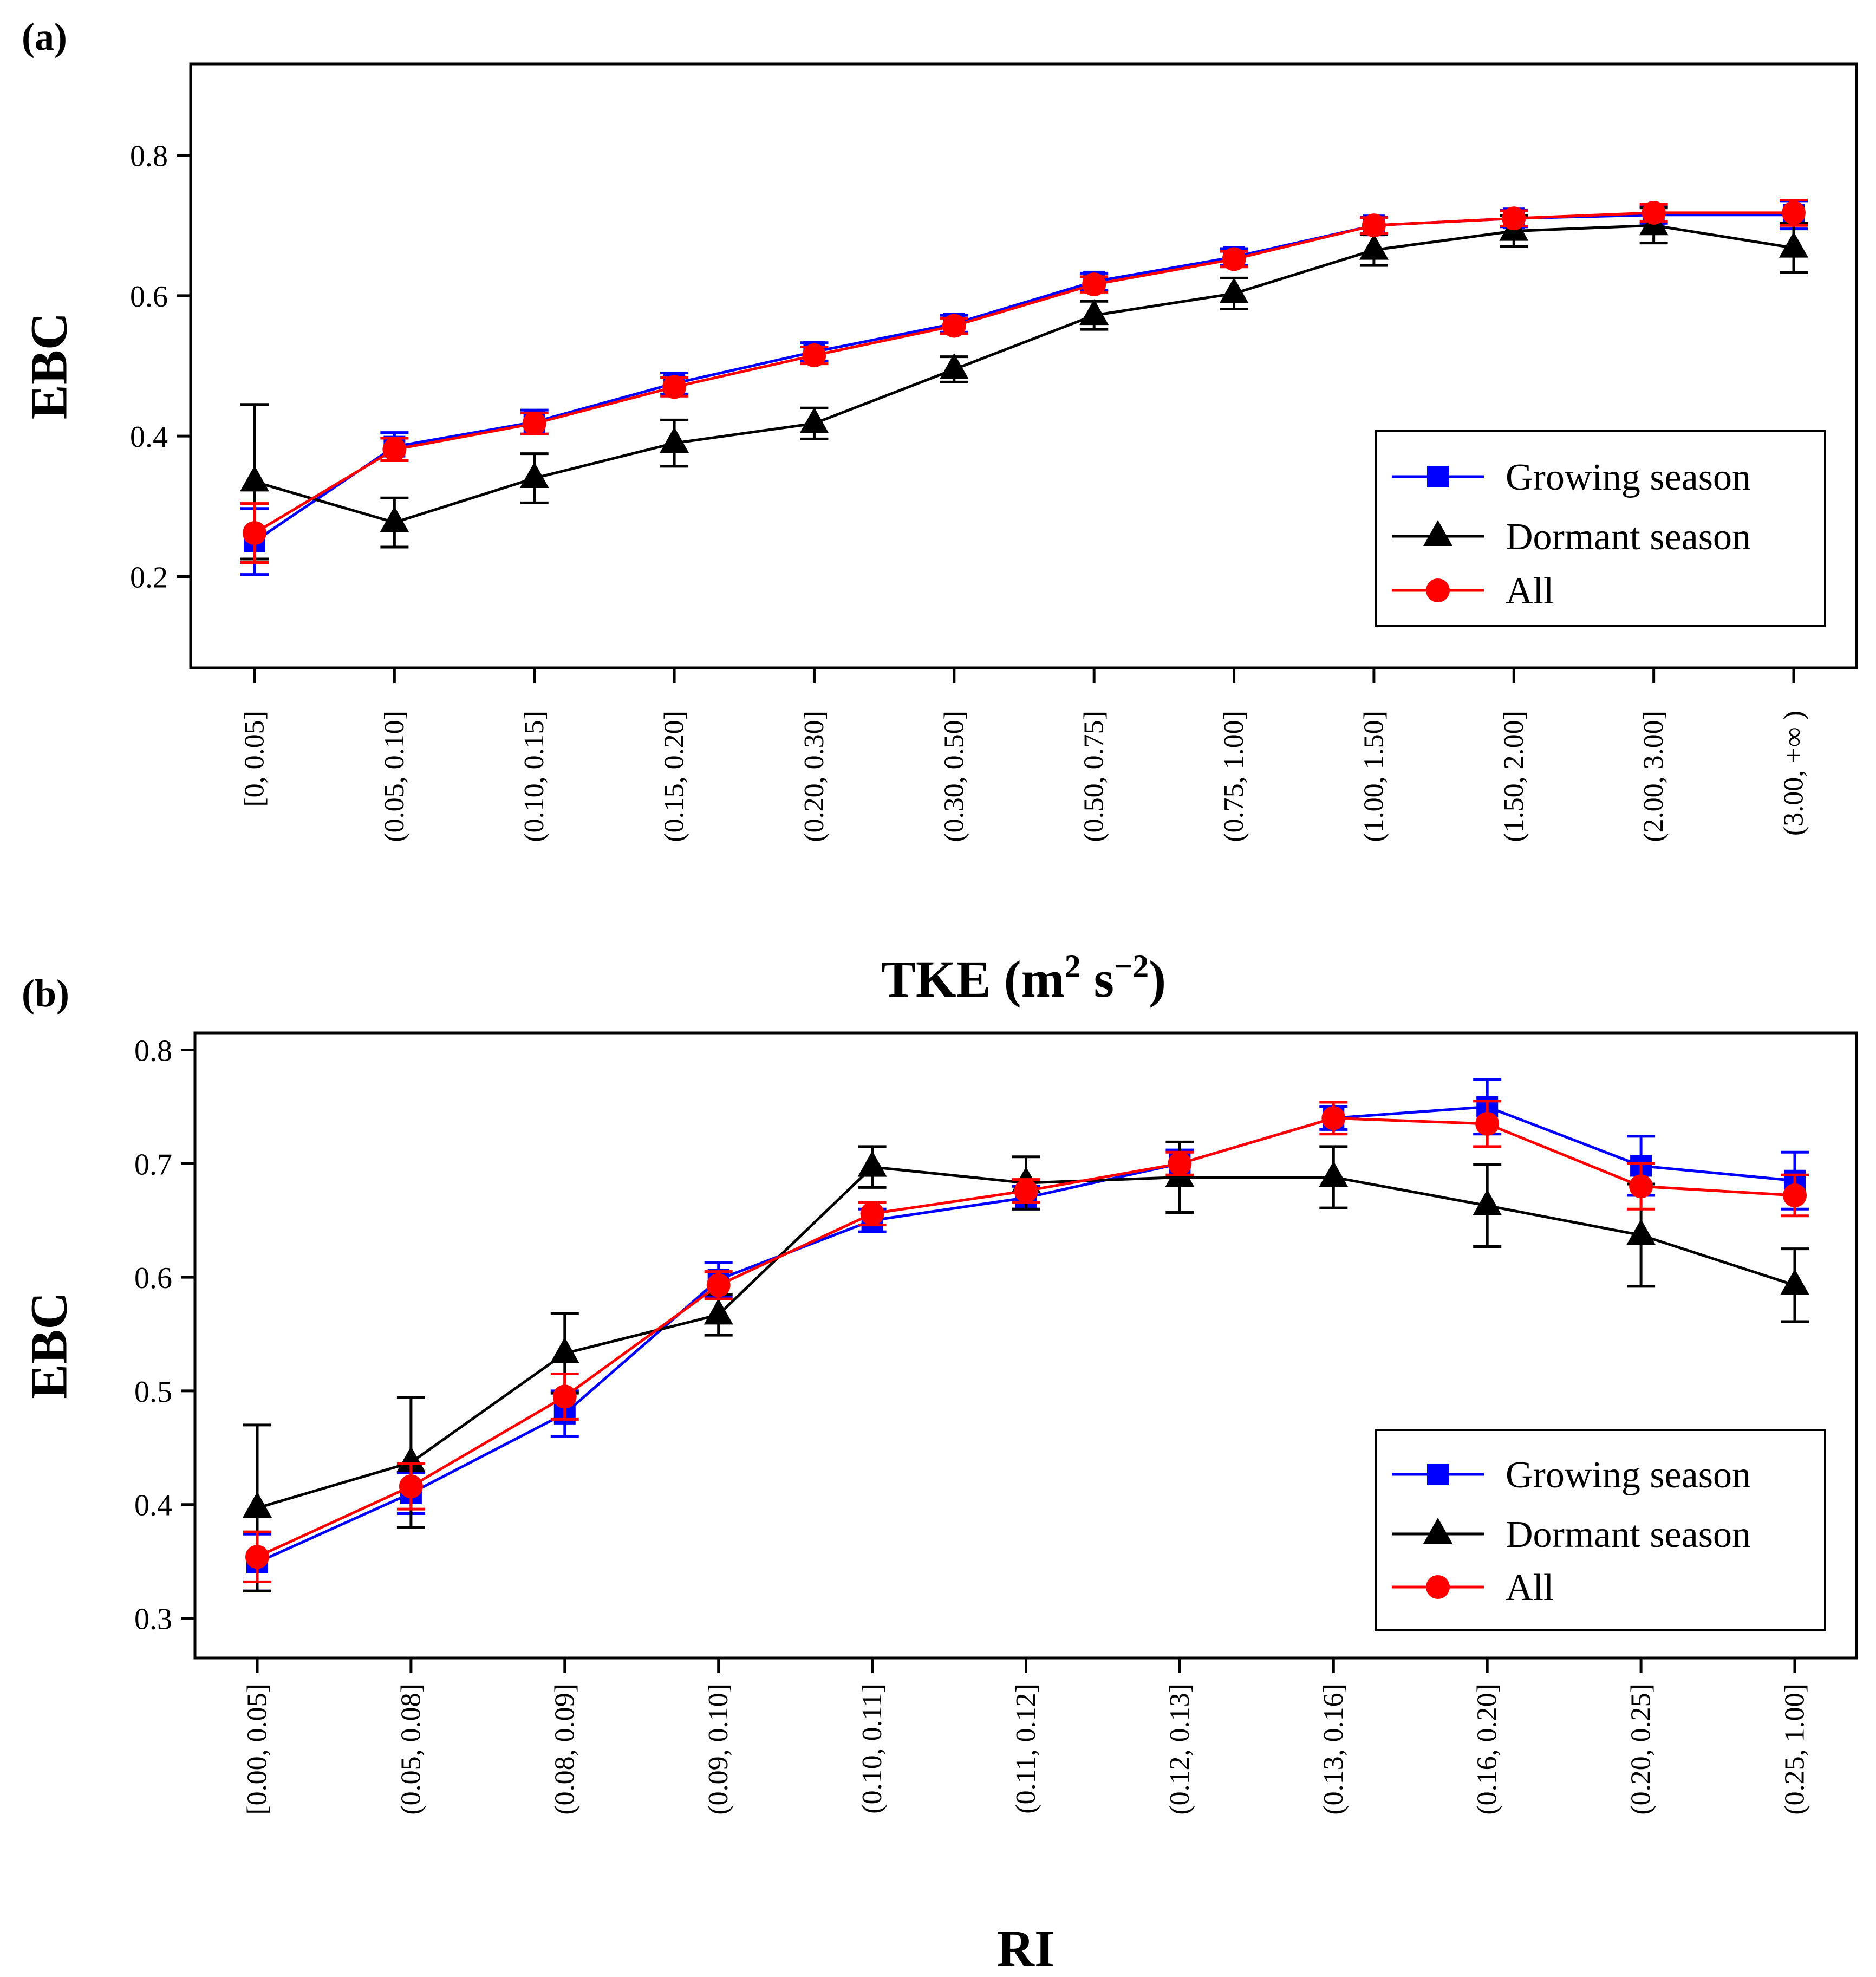 The width and height of the screenshot is (1876, 1977). Describe the element at coordinates (1514, 776) in the screenshot. I see `x-category-label: (1.50, 2.00]` at that location.